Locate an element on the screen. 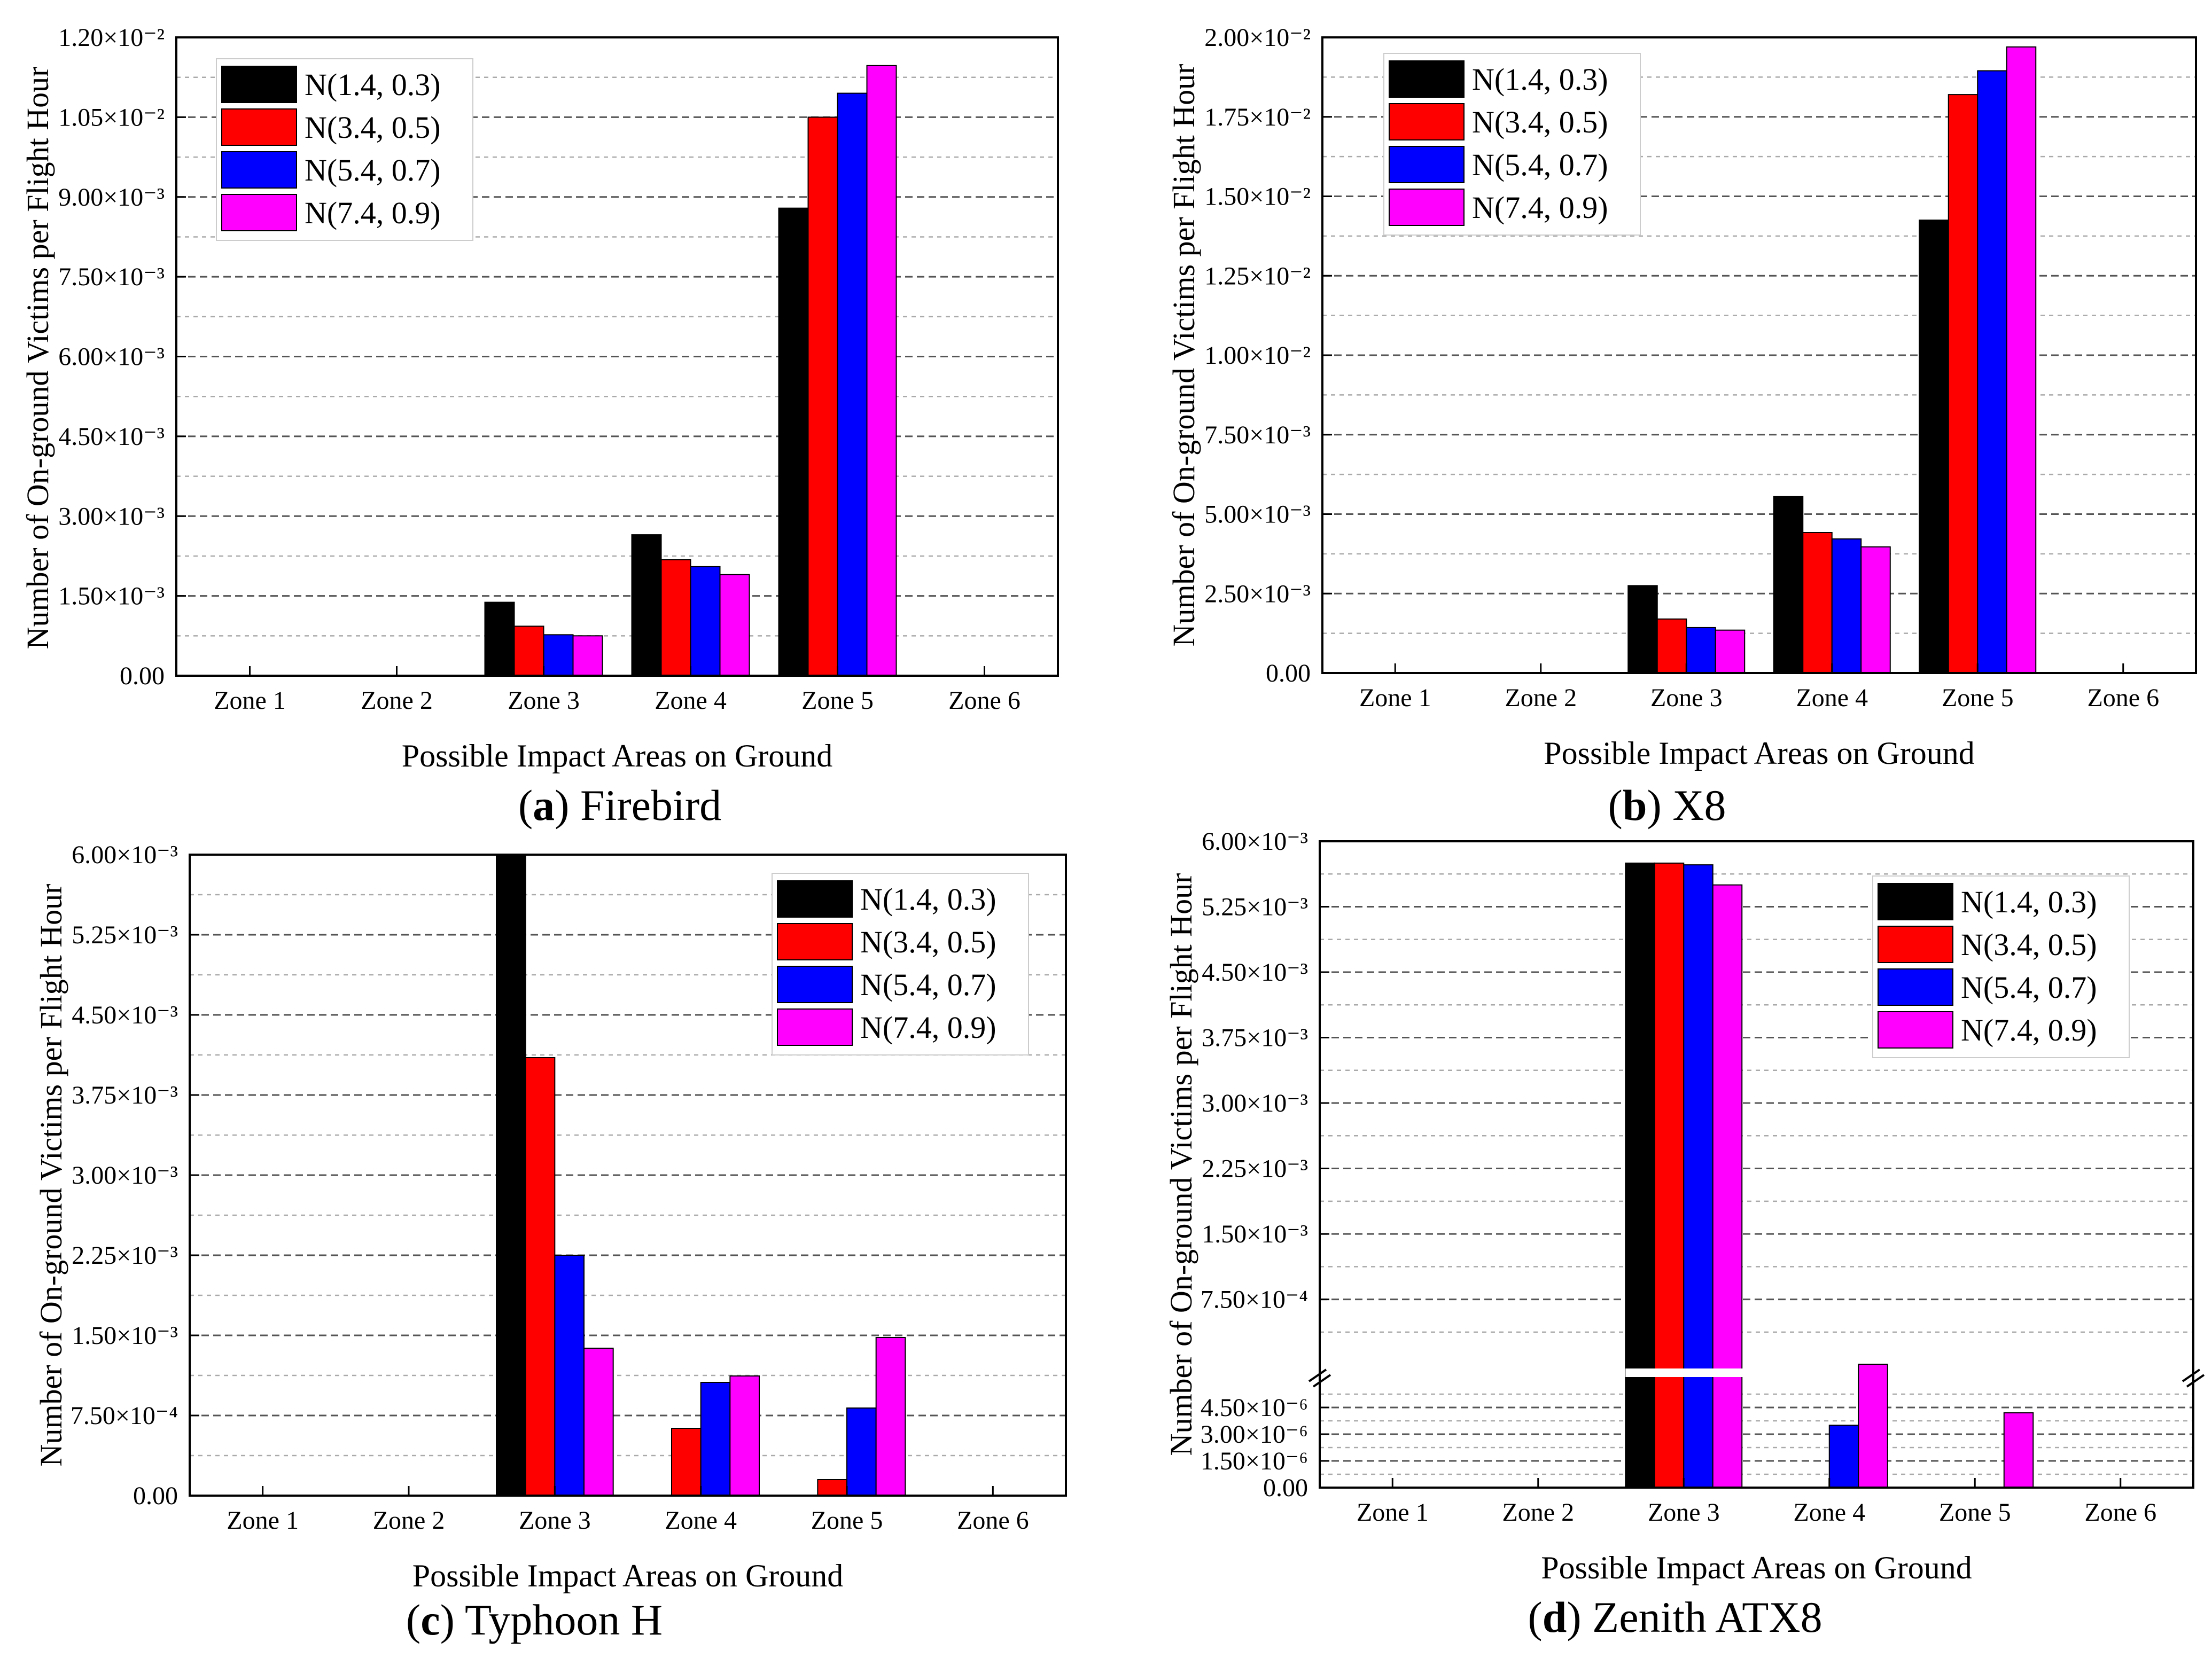 This screenshot has height=1658, width=2212. y-tick-label: 7.50×10⁻⁴ is located at coordinates (1254, 1300).